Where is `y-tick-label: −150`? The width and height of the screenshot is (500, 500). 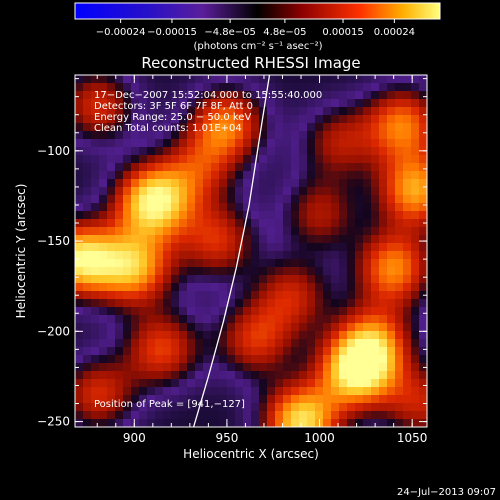
y-tick-label: −150 is located at coordinates (53, 241).